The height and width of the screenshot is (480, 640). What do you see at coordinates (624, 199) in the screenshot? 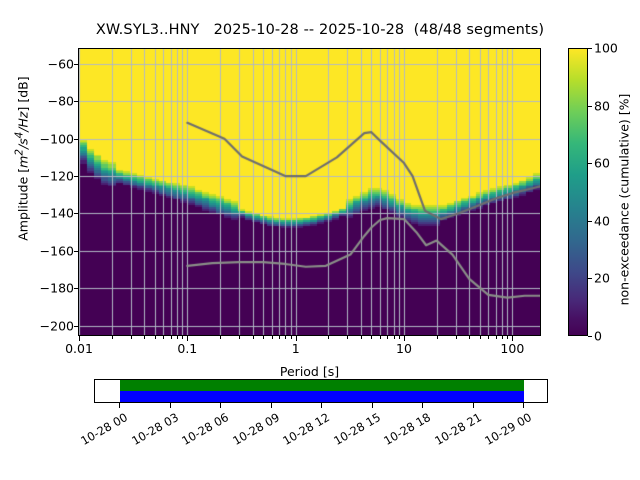
I see `colorbar-label: non-exceedance (cumulative) [%]` at bounding box center [624, 199].